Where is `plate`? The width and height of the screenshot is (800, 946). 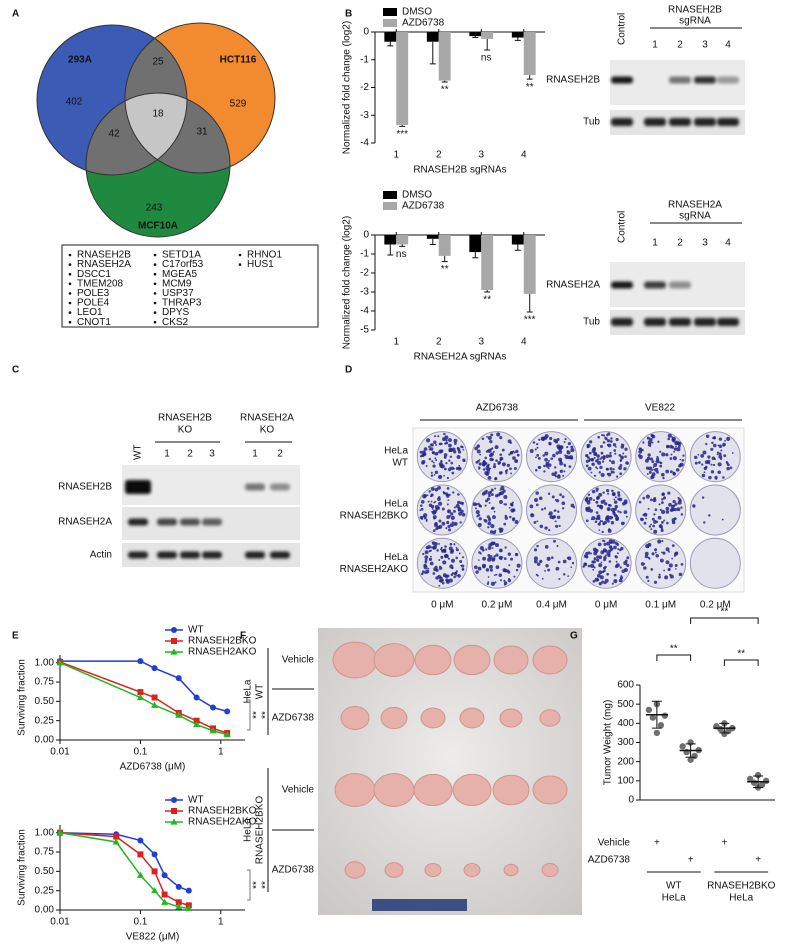
plate is located at coordinates (497, 510).